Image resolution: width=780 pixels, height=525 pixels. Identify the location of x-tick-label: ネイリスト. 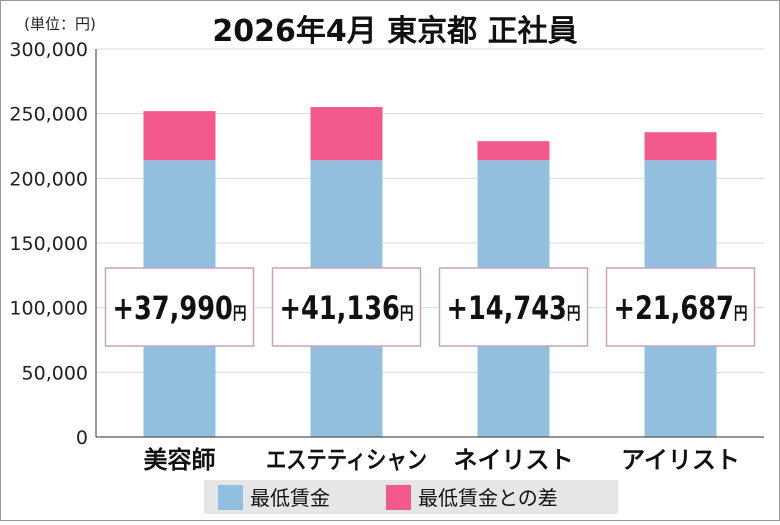
(514, 460).